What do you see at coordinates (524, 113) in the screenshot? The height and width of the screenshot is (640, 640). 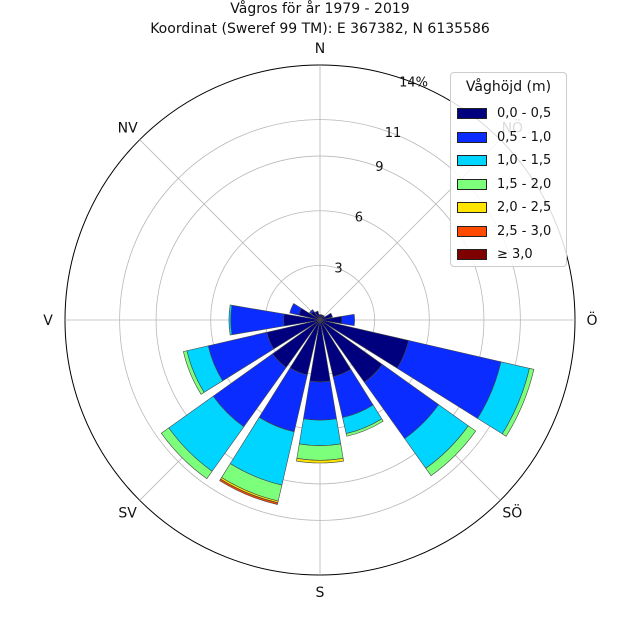 I see `legend-label: 0,0 - 0,5` at bounding box center [524, 113].